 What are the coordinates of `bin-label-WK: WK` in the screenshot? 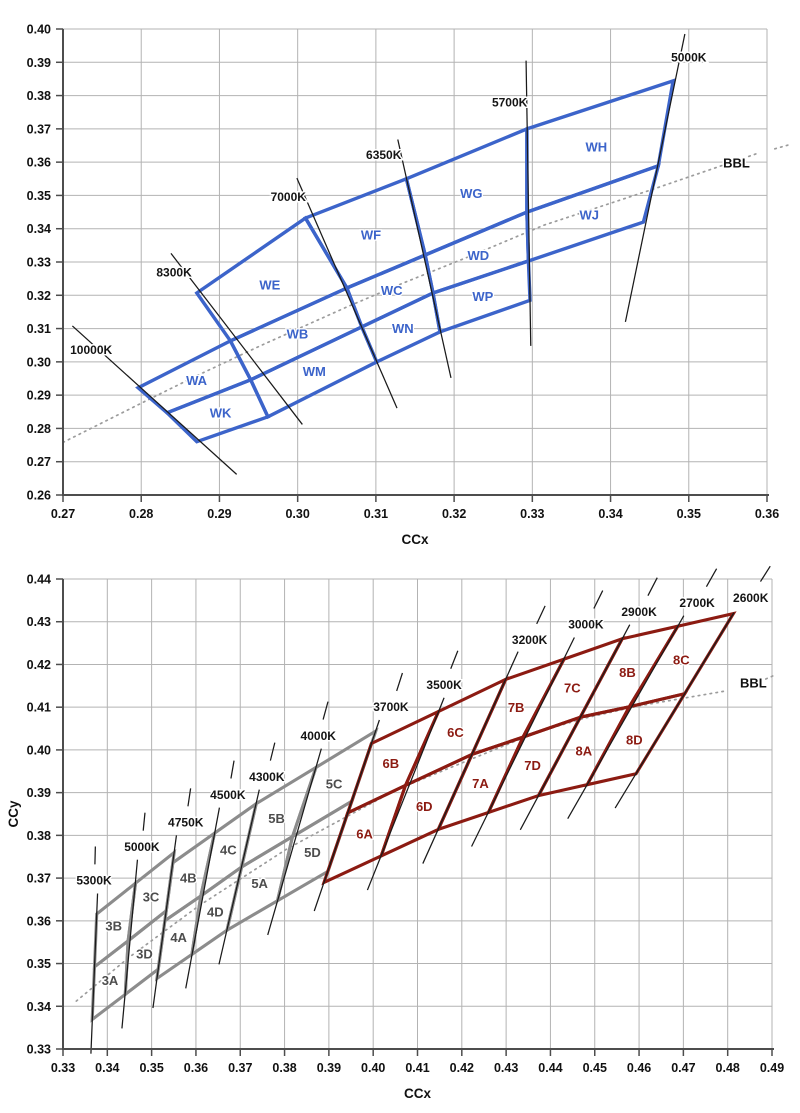 It's located at (221, 412).